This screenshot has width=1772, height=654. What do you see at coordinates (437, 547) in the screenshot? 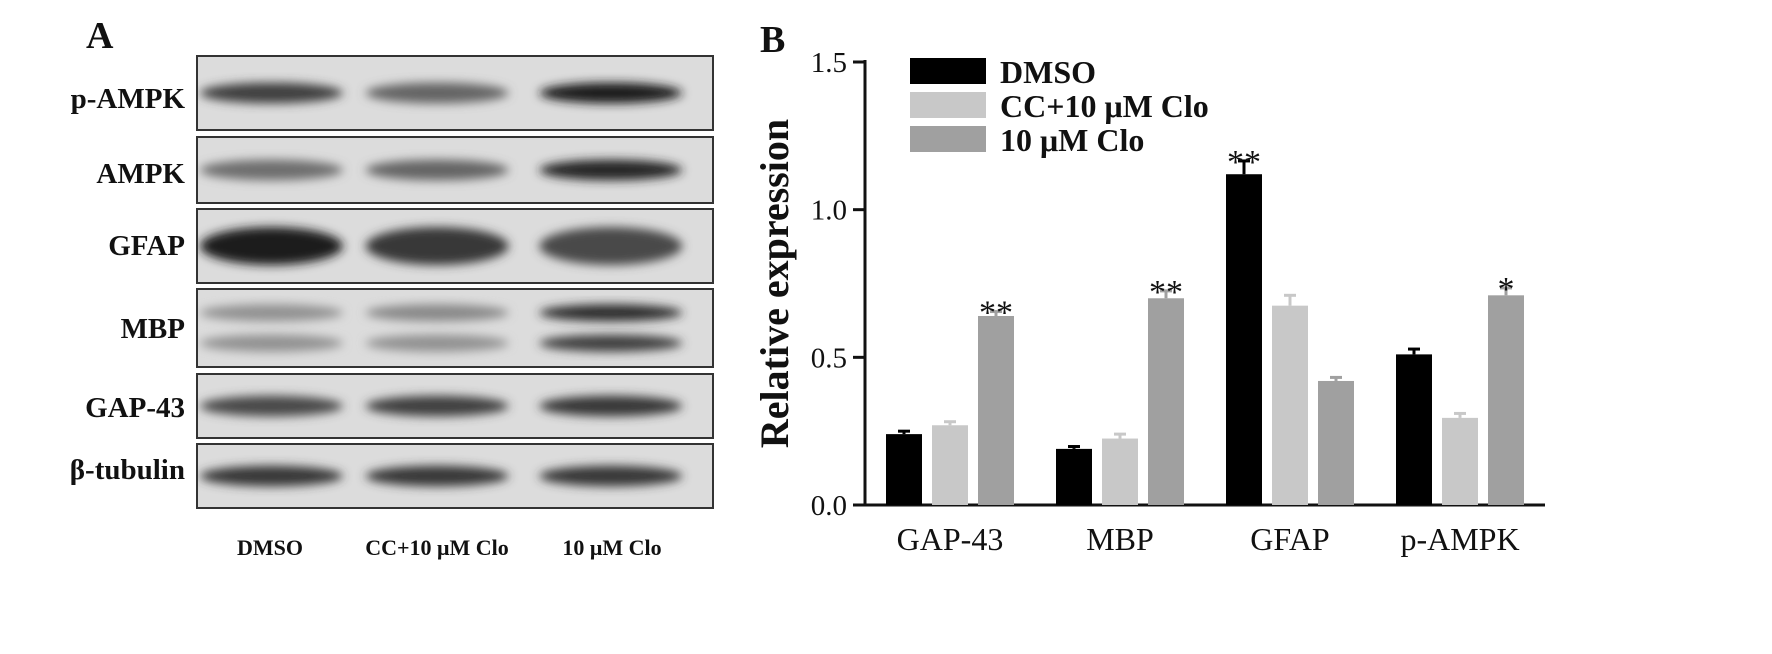
I see `lane-label: CC+10 μM Clo` at bounding box center [437, 547].